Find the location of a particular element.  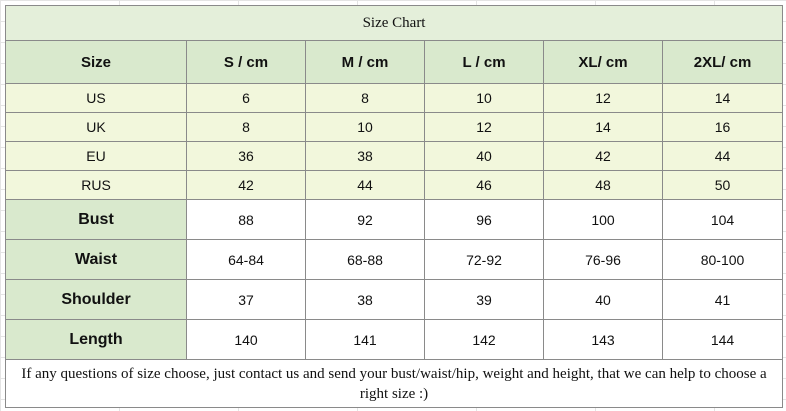

table-title: Size Chart is located at coordinates (394, 23).